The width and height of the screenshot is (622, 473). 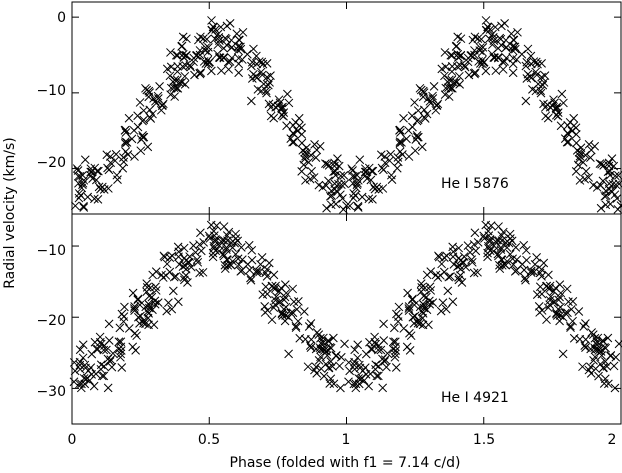 I want to click on top-ytick-label-0: 0, so click(x=61, y=18).